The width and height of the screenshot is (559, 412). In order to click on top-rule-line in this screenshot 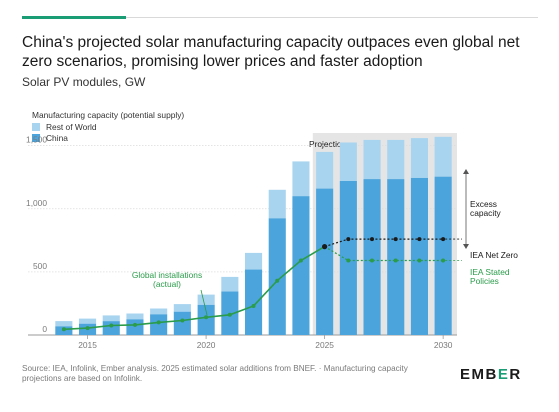, I will do `click(332, 17)`.